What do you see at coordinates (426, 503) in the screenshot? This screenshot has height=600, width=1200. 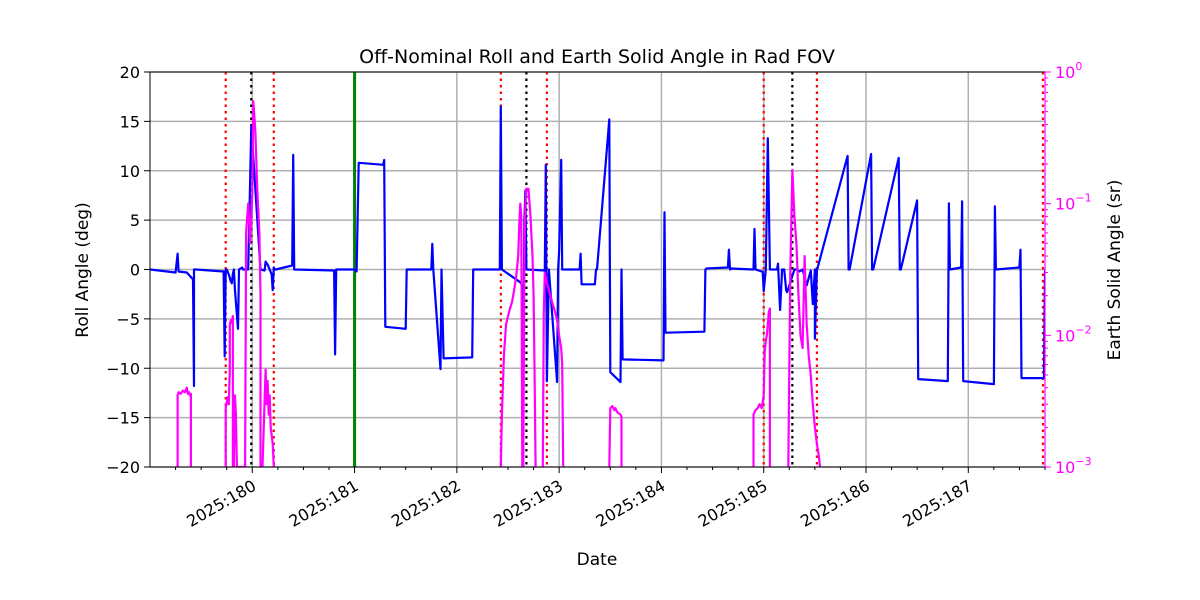 I see `x-tick-label: 2025:182` at bounding box center [426, 503].